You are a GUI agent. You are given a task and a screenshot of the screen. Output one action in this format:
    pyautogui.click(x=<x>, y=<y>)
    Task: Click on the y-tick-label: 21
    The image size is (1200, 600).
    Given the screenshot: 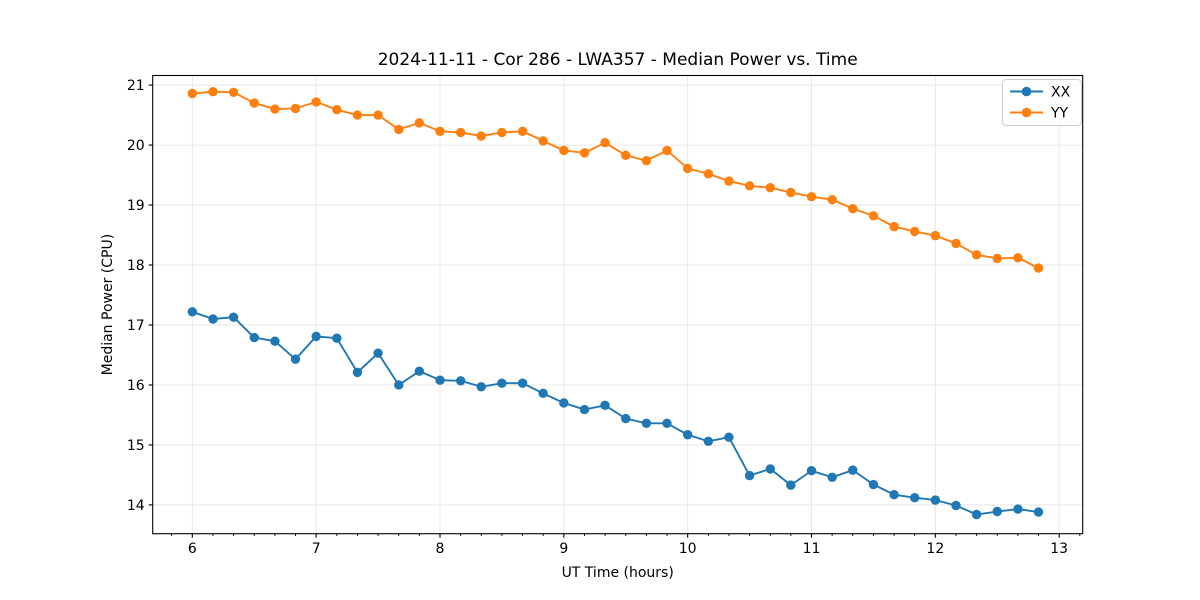 What is the action you would take?
    pyautogui.click(x=136, y=86)
    